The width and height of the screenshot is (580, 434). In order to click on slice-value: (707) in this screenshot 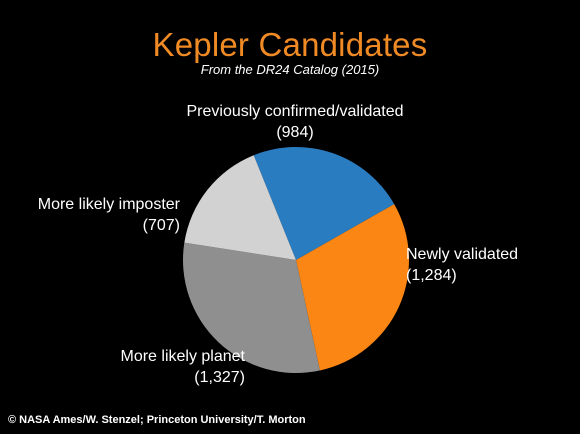, I will do `click(161, 225)`.